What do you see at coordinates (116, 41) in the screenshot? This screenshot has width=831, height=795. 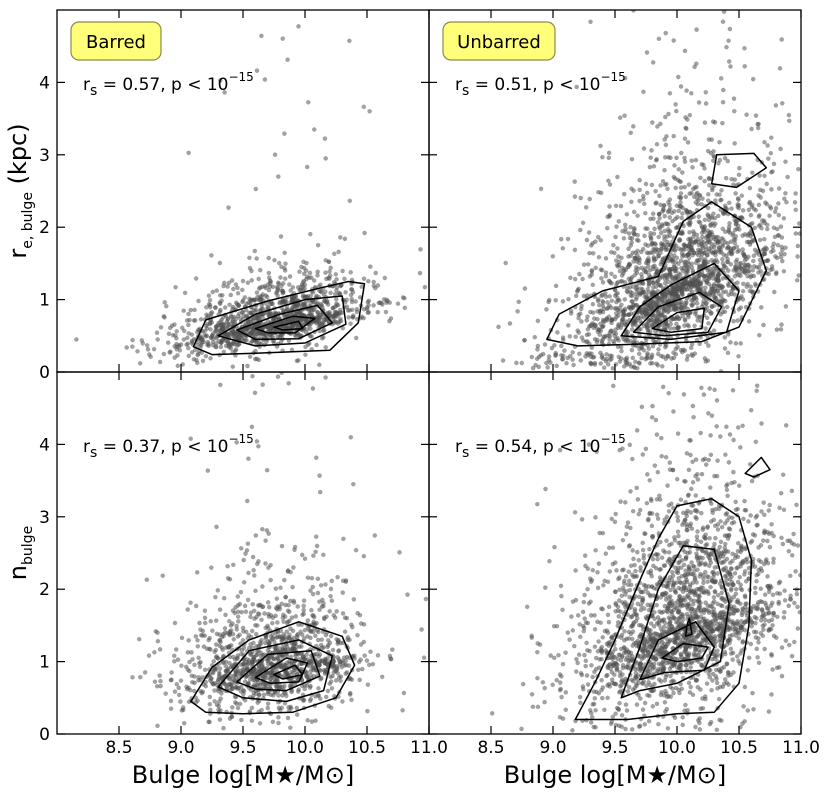 I see `legend-barred: Barred` at bounding box center [116, 41].